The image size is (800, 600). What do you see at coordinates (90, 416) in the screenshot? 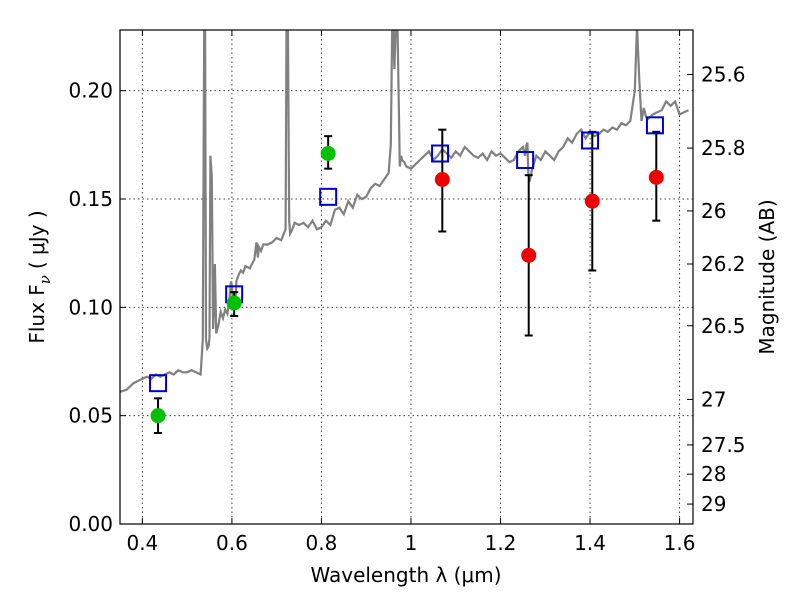
I see `y-tick-label: 0.05` at bounding box center [90, 416].